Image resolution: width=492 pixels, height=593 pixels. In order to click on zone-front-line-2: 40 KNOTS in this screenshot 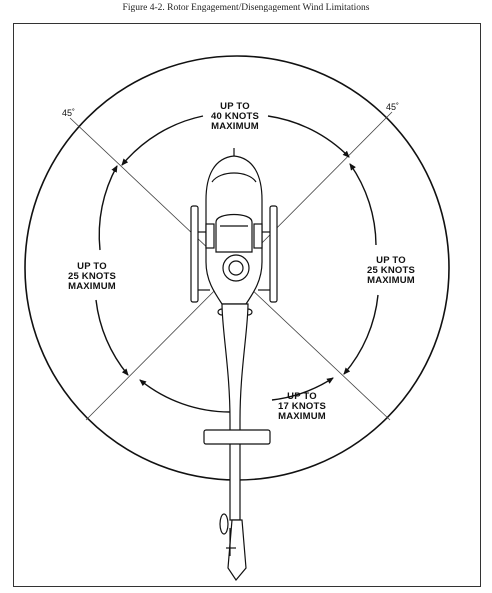, I will do `click(235, 116)`.